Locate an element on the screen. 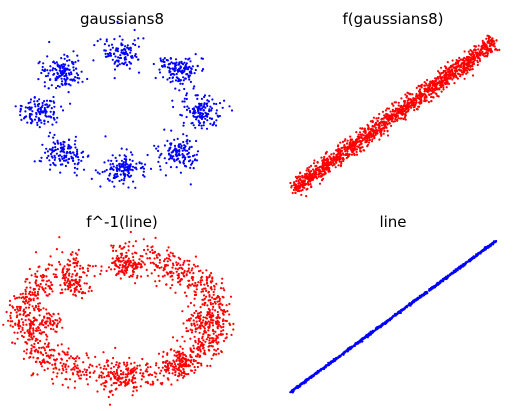 The image size is (515, 411). panel-title-line: line is located at coordinates (392, 222).